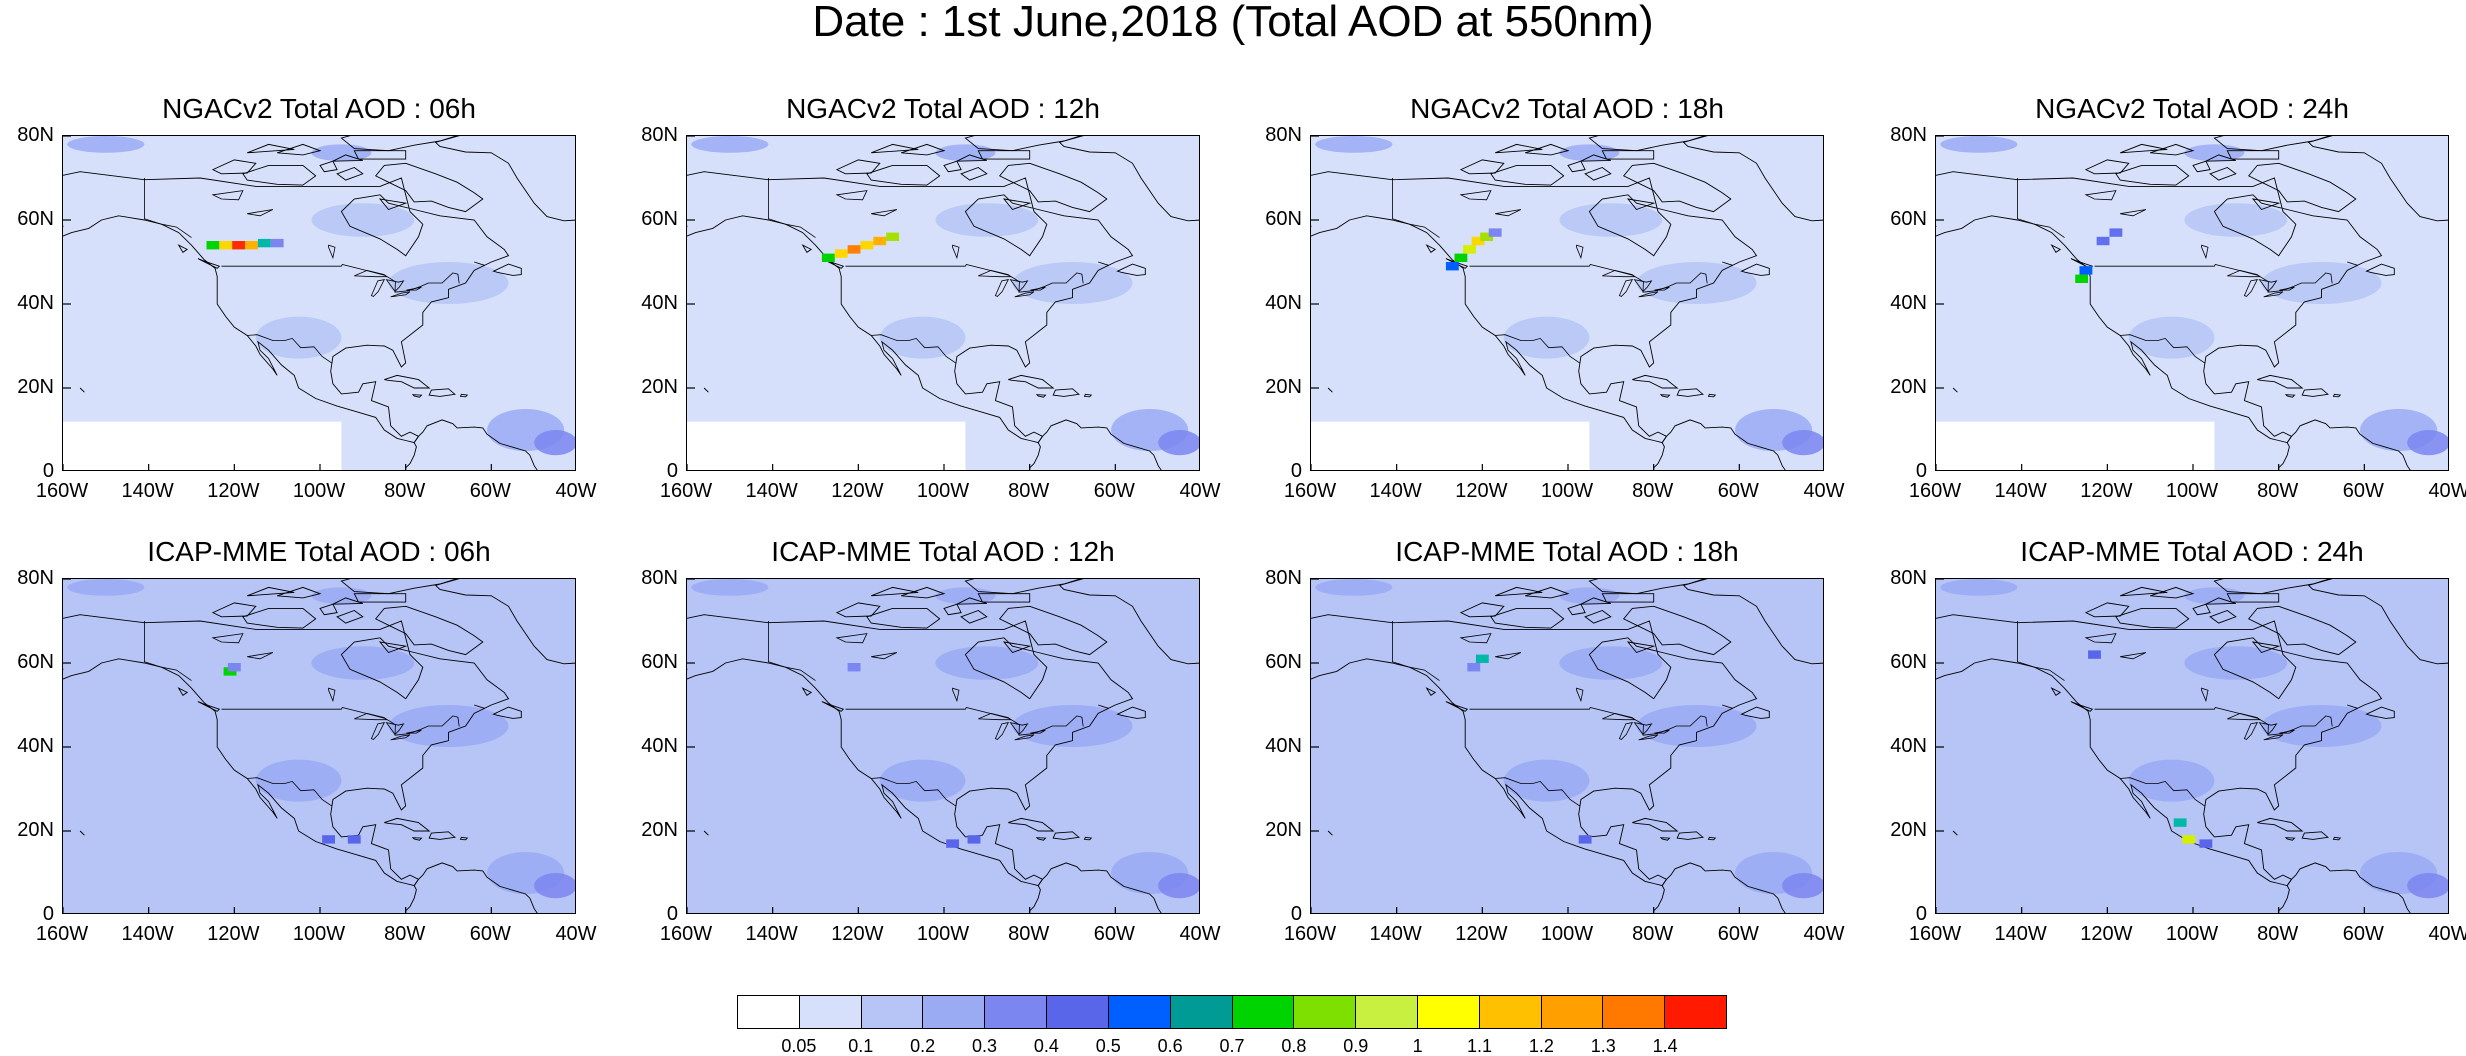 This screenshot has height=1056, width=2466. I want to click on lon-tick-label: 100W, so click(2192, 491).